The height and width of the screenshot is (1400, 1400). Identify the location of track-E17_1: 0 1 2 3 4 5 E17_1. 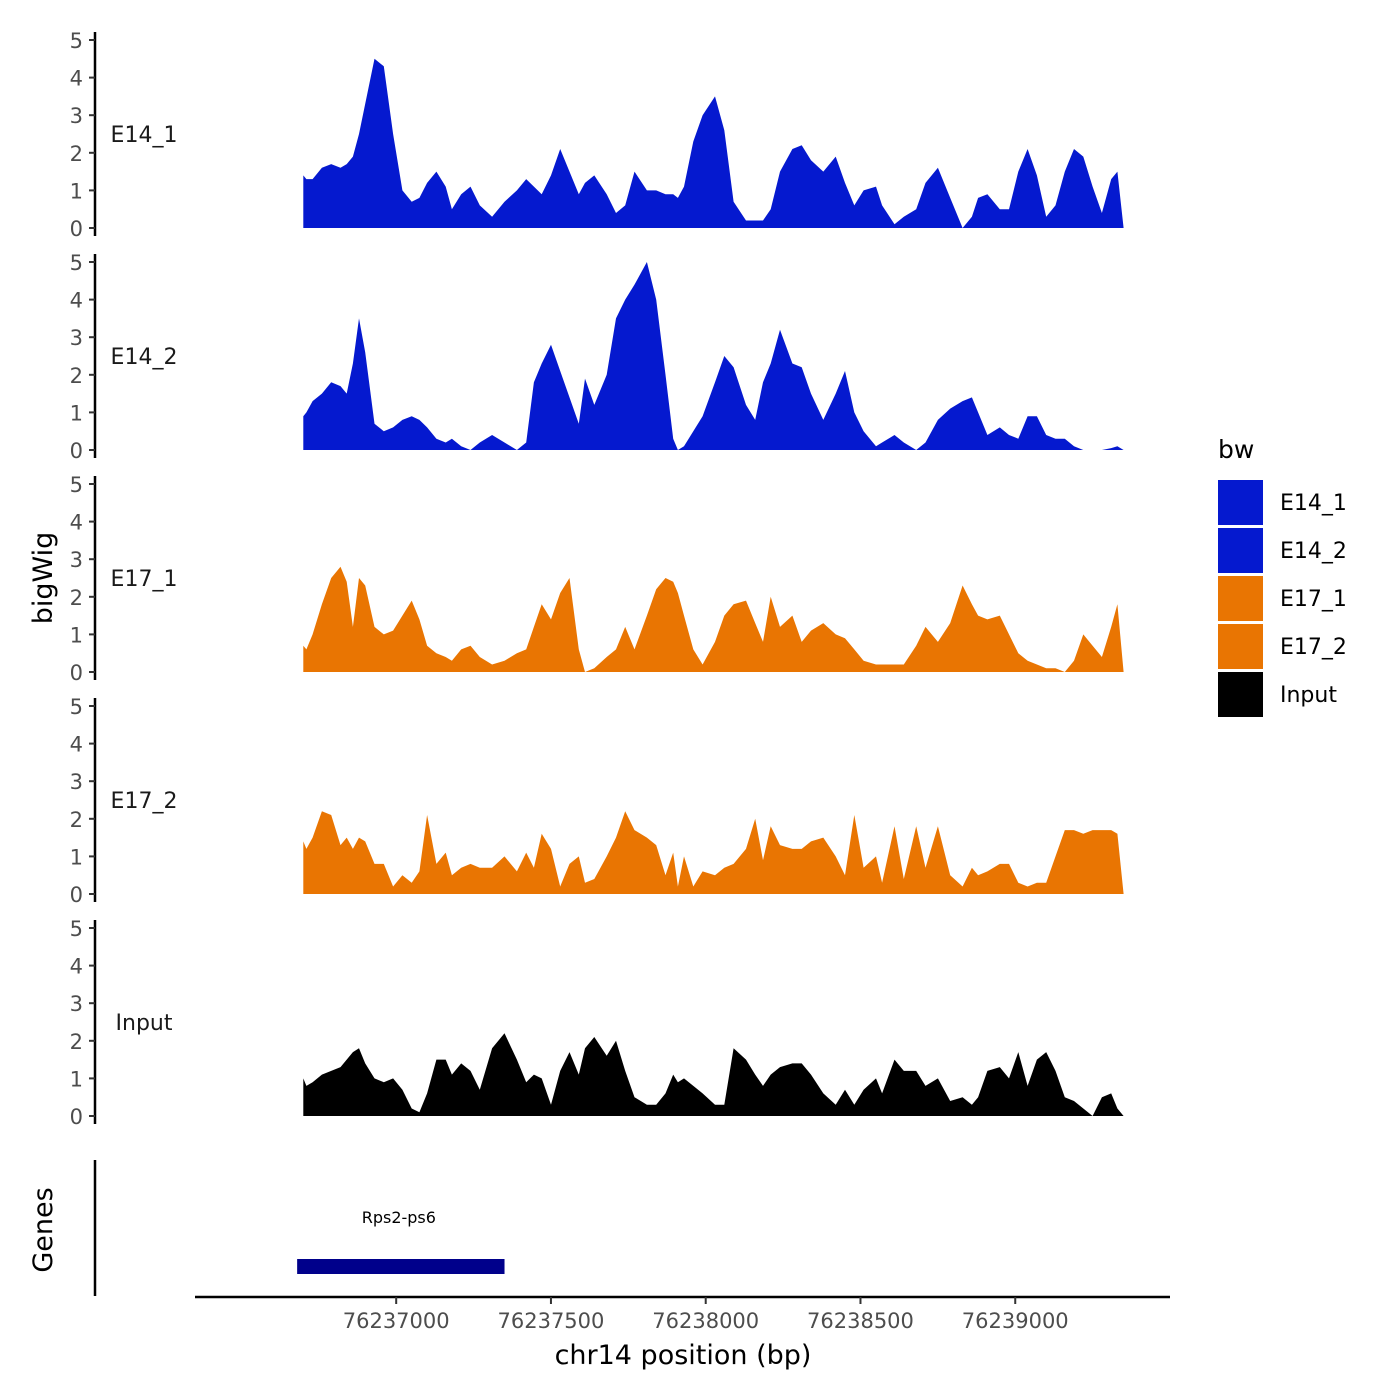
(597, 579).